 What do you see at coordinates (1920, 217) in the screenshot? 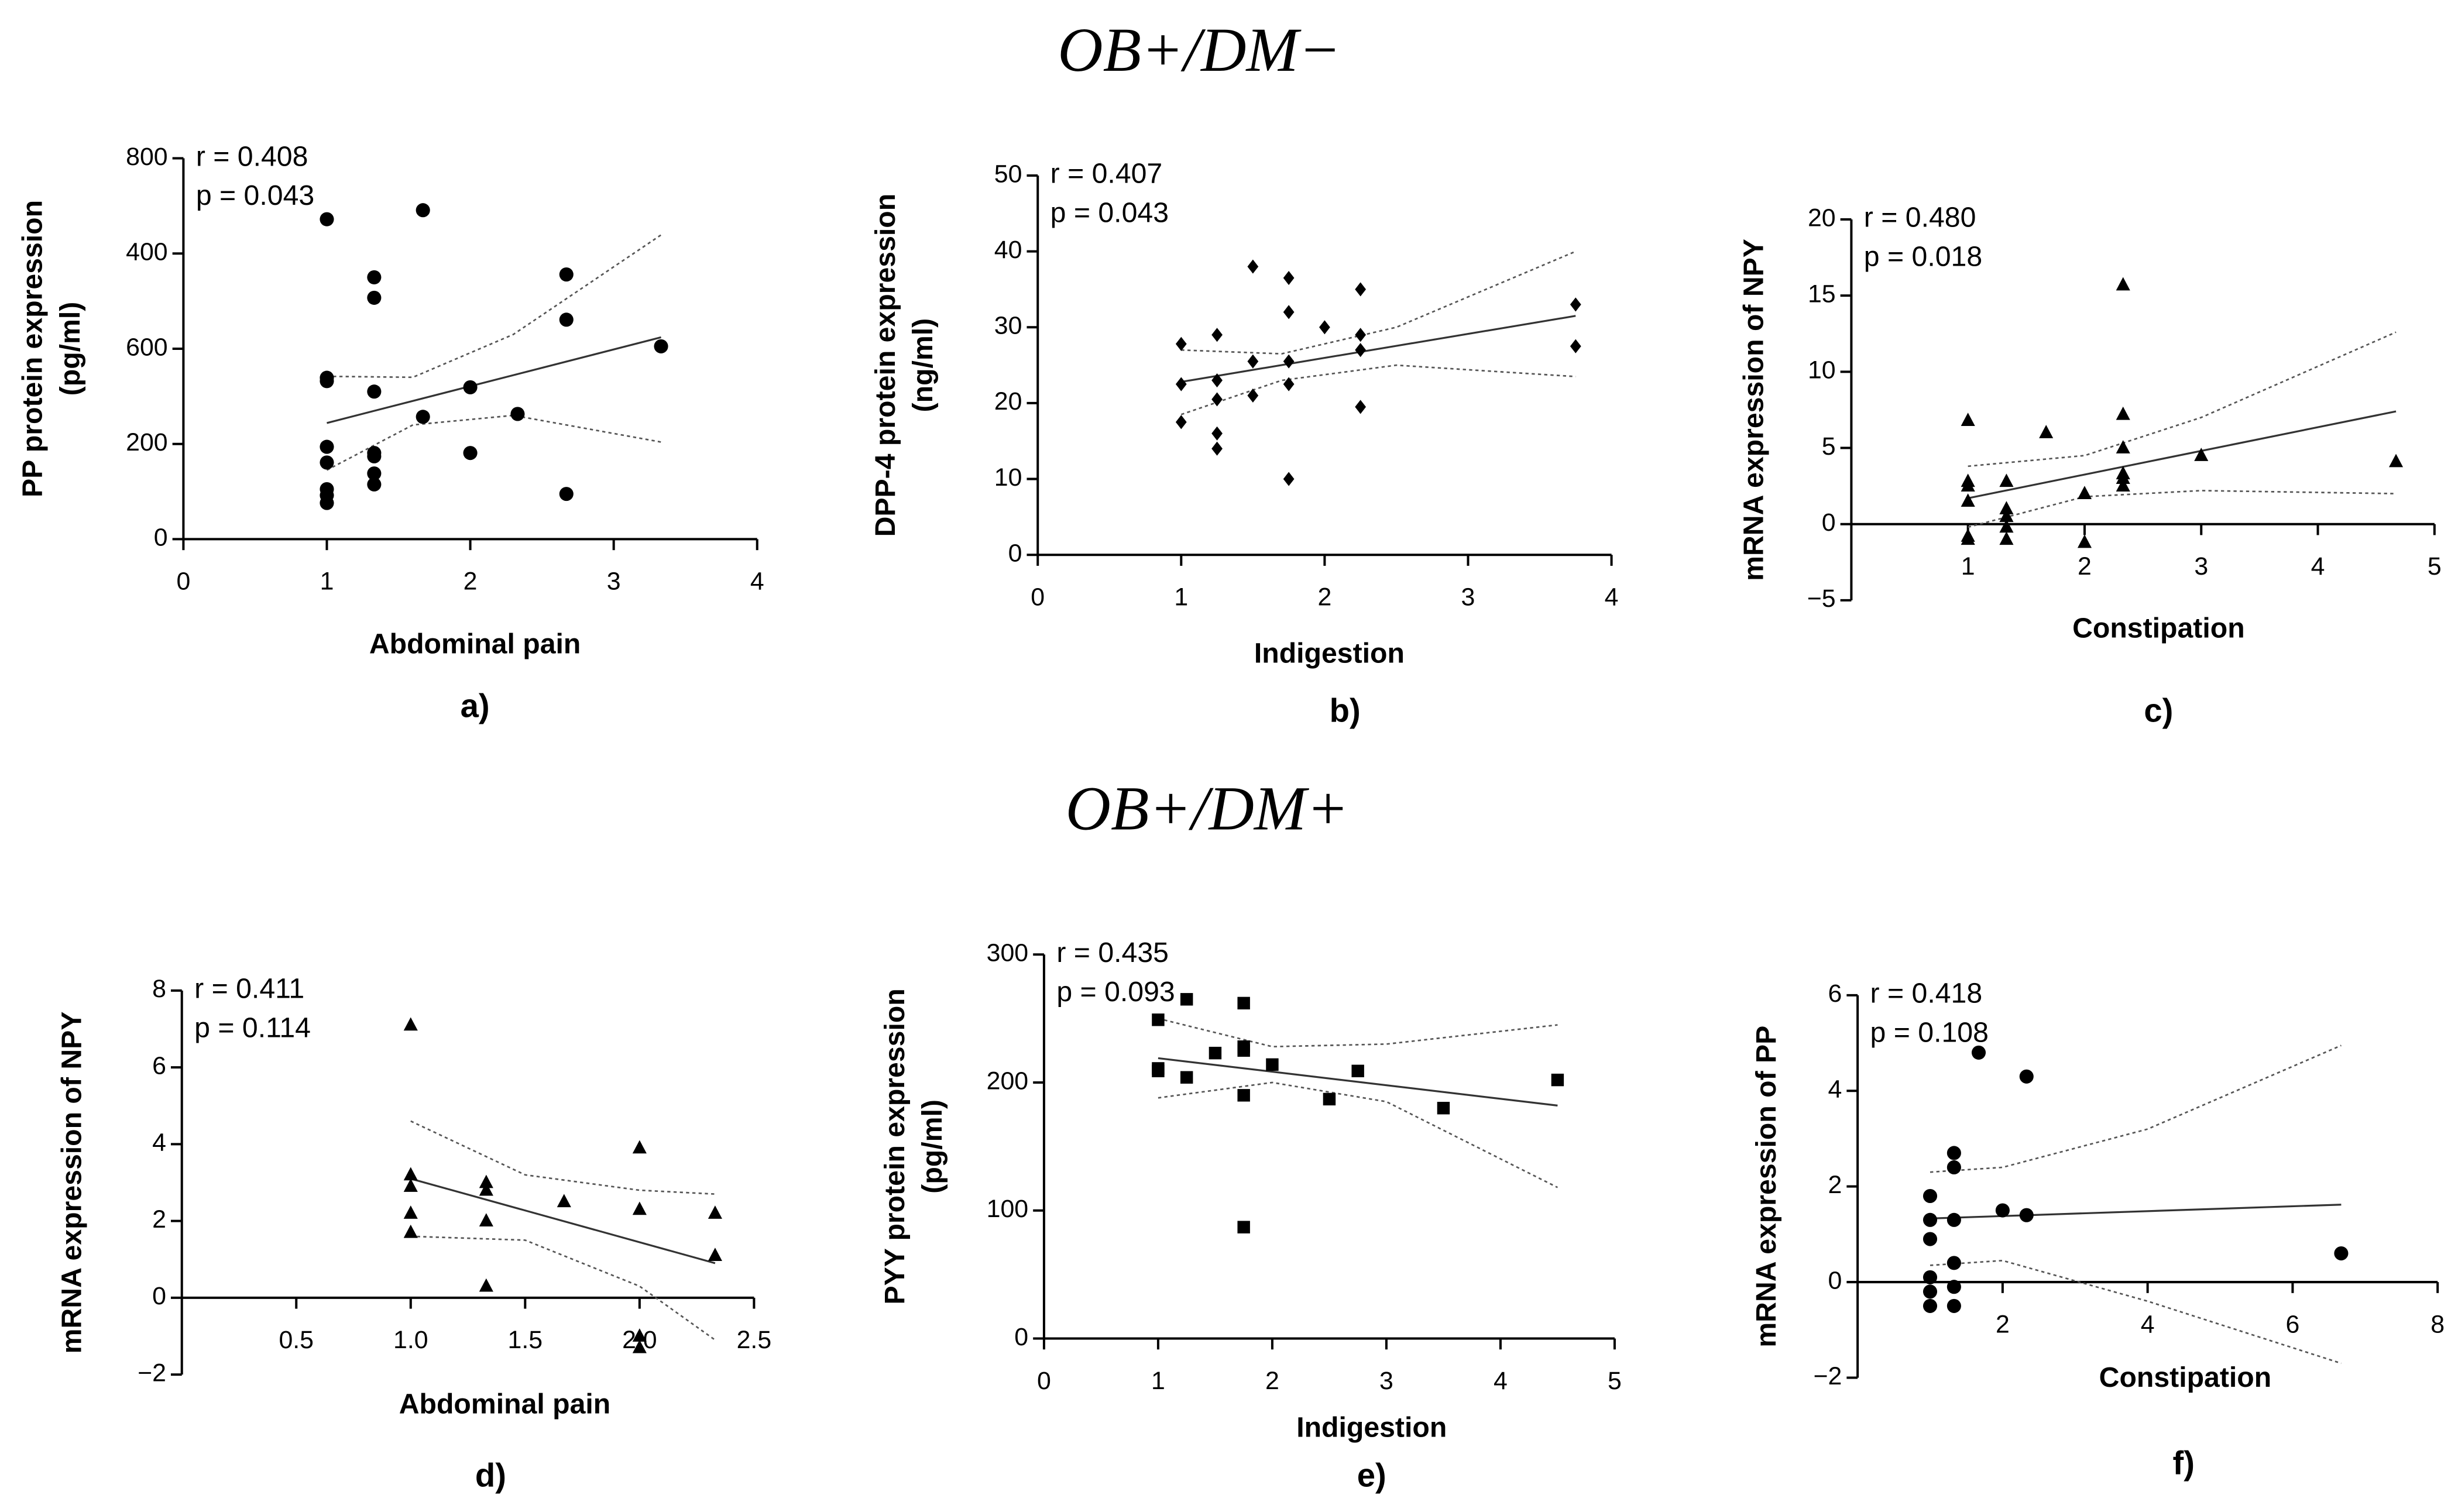
I see `annotation: r = 0.480` at bounding box center [1920, 217].